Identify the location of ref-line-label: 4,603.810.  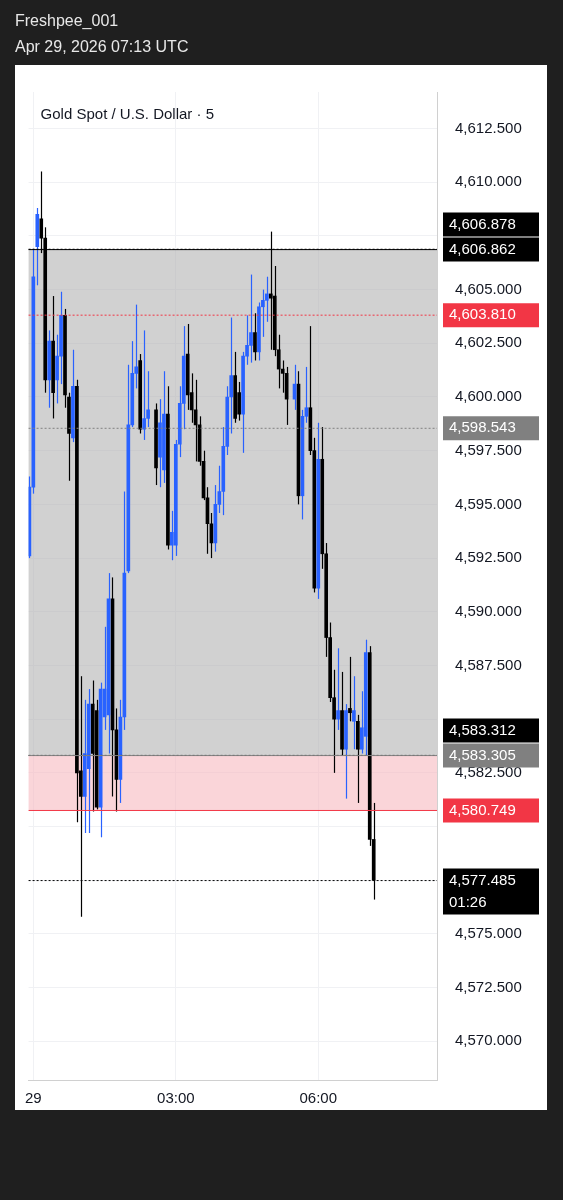
(482, 314).